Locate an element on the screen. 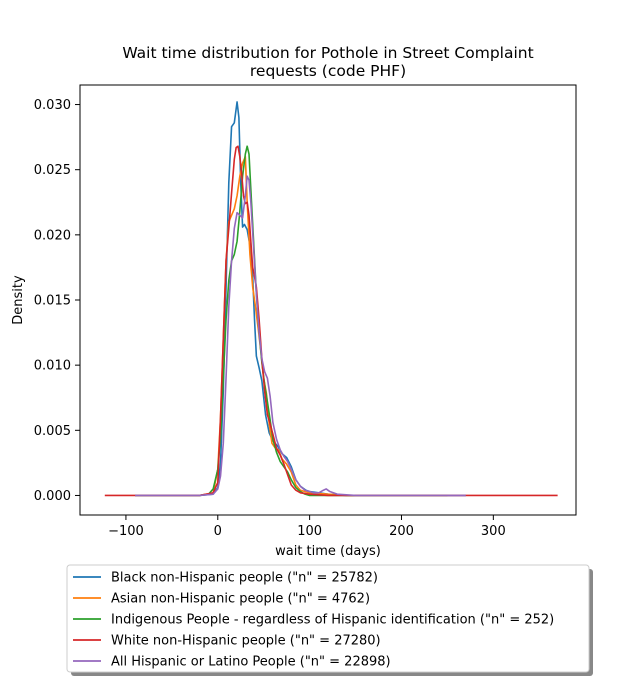 The image size is (640, 700). x-tick-label: 300 is located at coordinates (493, 531).